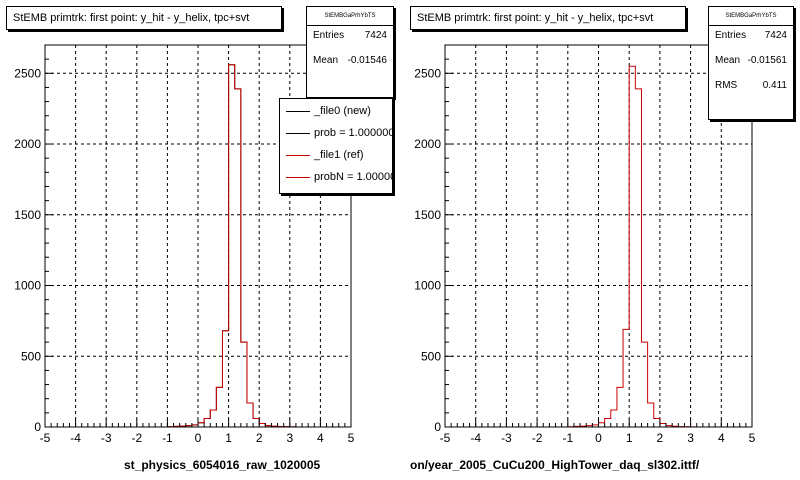 The height and width of the screenshot is (480, 800). What do you see at coordinates (629, 438) in the screenshot?
I see `right-x-tick-label: 1` at bounding box center [629, 438].